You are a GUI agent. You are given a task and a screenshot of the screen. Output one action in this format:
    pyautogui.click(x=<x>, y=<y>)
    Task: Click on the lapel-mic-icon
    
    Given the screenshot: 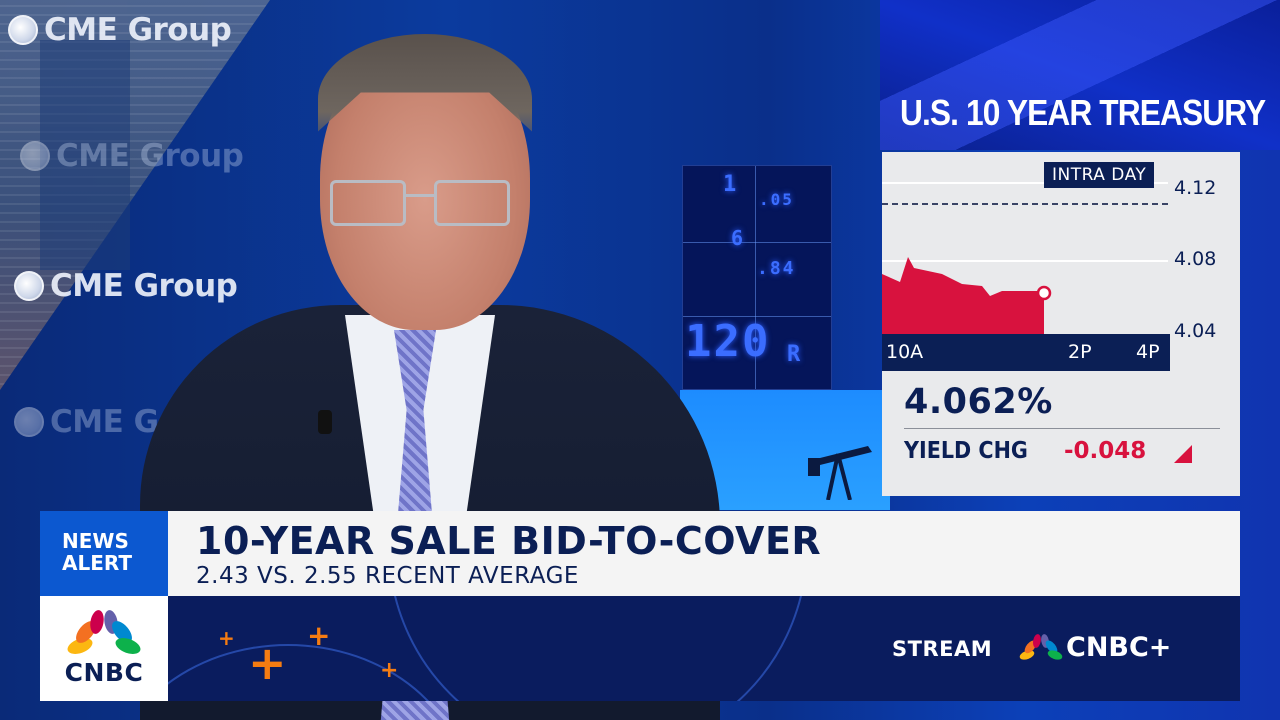 What is the action you would take?
    pyautogui.click(x=325, y=422)
    